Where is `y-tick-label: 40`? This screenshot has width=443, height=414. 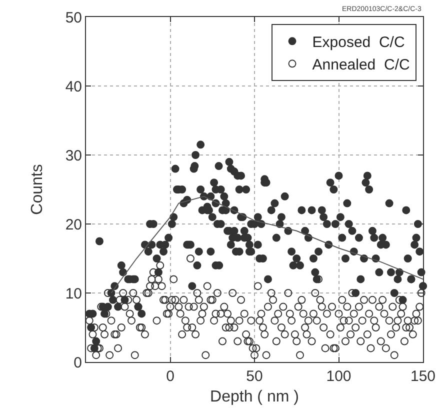
y-tick-label: 40 is located at coordinates (73, 87).